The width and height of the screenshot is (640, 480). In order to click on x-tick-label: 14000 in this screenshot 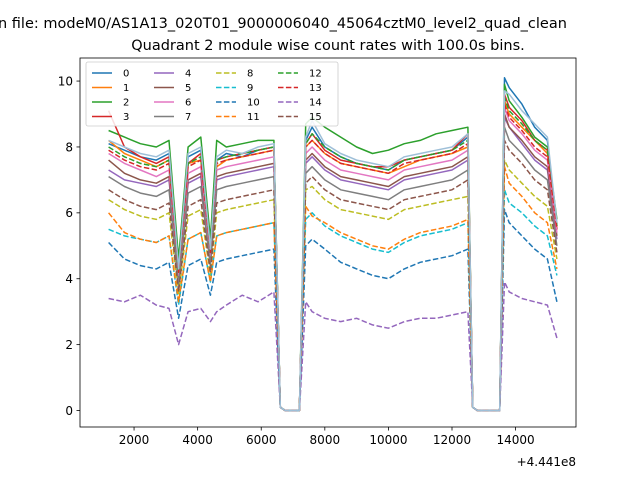, I will do `click(515, 440)`.